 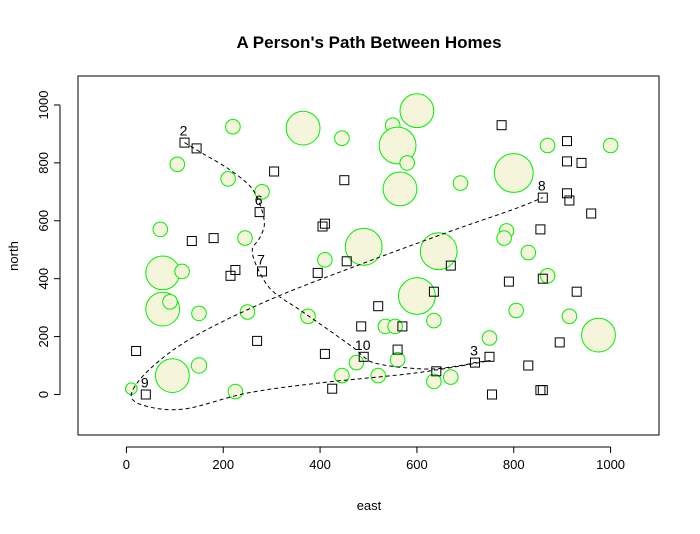 What do you see at coordinates (126, 464) in the screenshot?
I see `x-tick-label: 0` at bounding box center [126, 464].